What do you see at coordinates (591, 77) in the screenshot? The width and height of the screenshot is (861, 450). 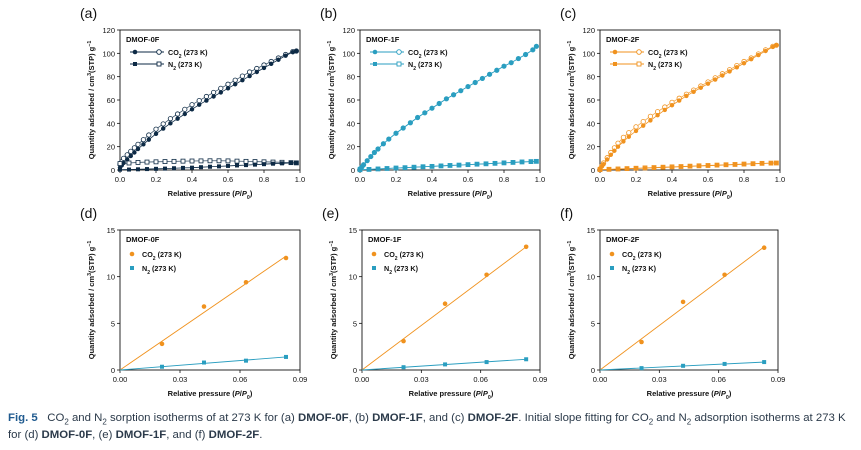 I see `y-tick-label: 80` at bounding box center [591, 77].